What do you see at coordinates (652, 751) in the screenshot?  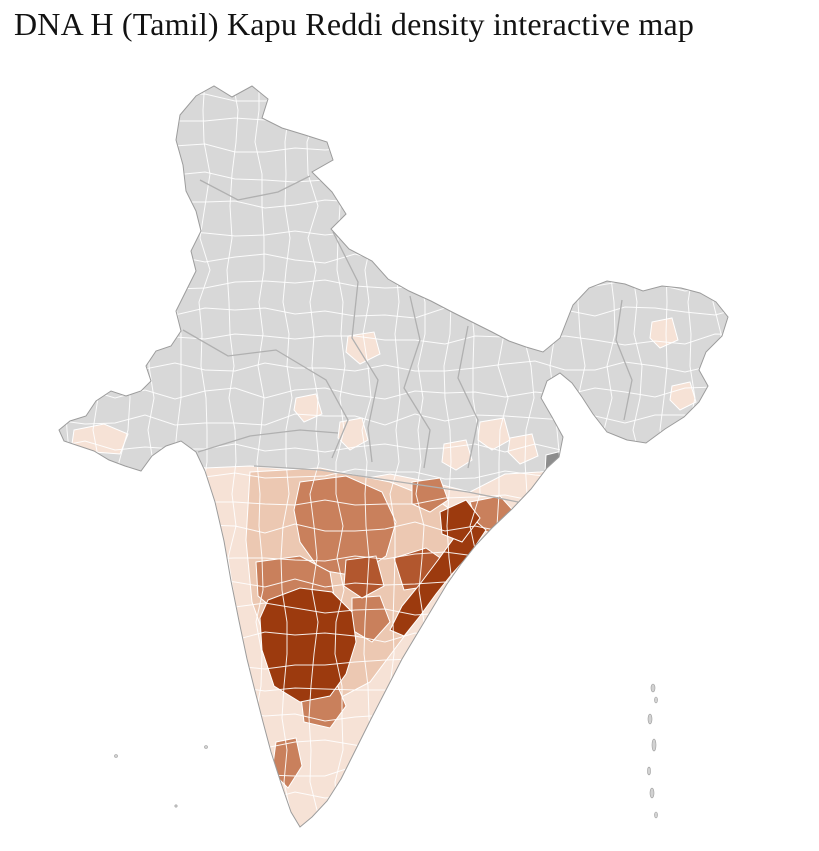 I see `andaman-islands` at bounding box center [652, 751].